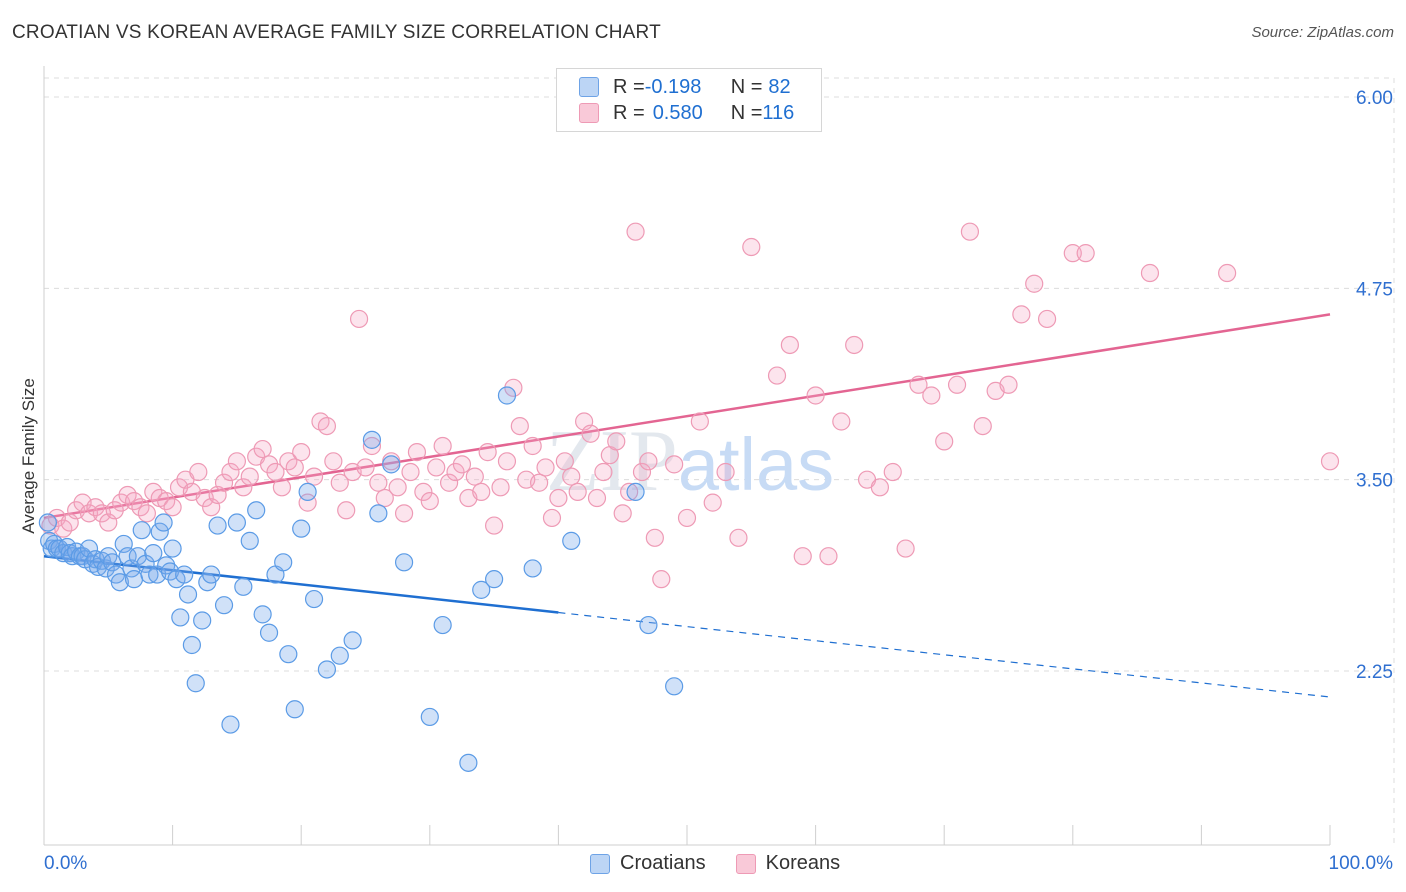  Describe the element at coordinates (1374, 98) in the screenshot. I see `y-tick-label: 6.00` at that location.